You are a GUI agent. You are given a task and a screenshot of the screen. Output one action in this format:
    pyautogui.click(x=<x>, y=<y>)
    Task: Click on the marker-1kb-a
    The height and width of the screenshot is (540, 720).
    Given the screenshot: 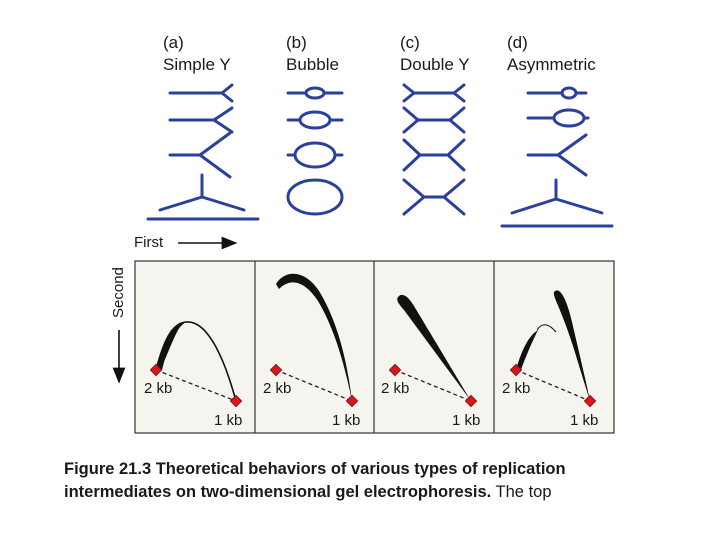 What is the action you would take?
    pyautogui.click(x=236, y=401)
    